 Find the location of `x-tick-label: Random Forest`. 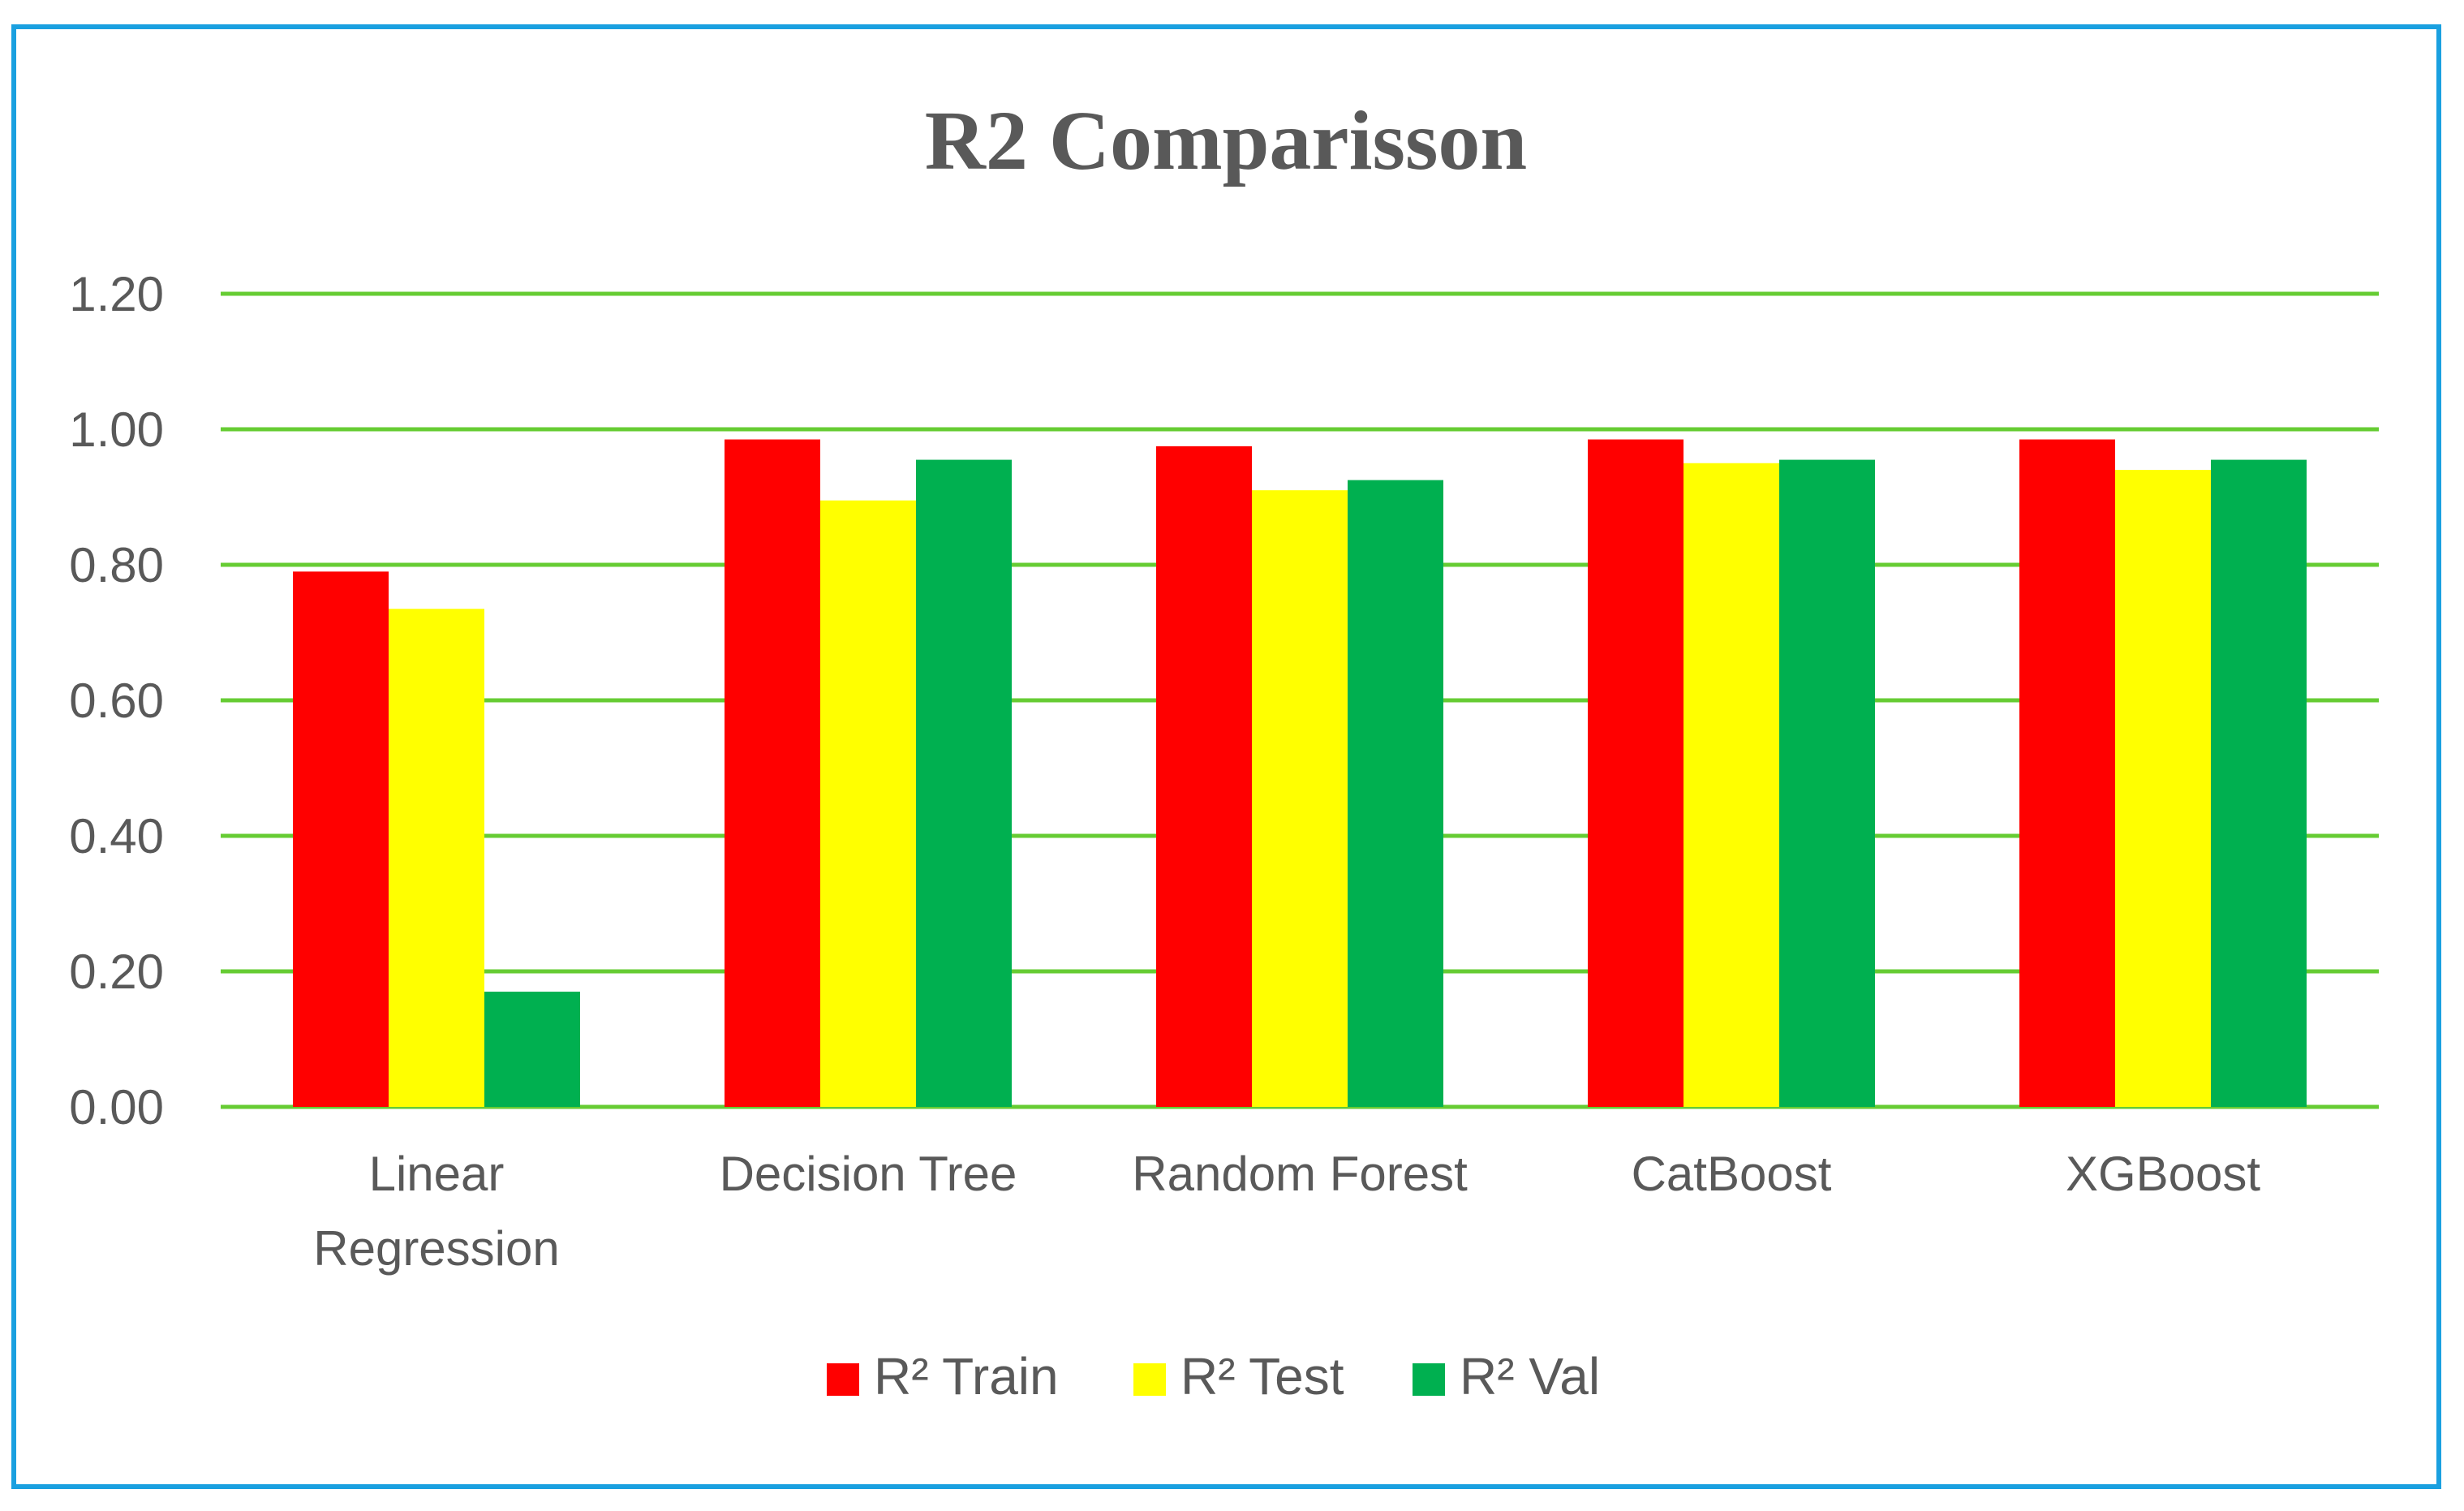

x-tick-label: Random Forest is located at coordinates (1300, 1174).